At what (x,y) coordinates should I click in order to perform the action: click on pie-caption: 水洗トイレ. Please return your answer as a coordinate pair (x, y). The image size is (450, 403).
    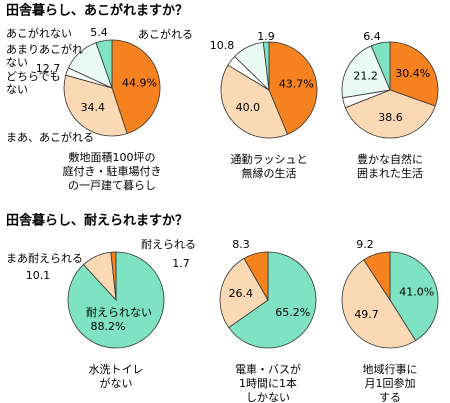
    Looking at the image, I should click on (116, 369).